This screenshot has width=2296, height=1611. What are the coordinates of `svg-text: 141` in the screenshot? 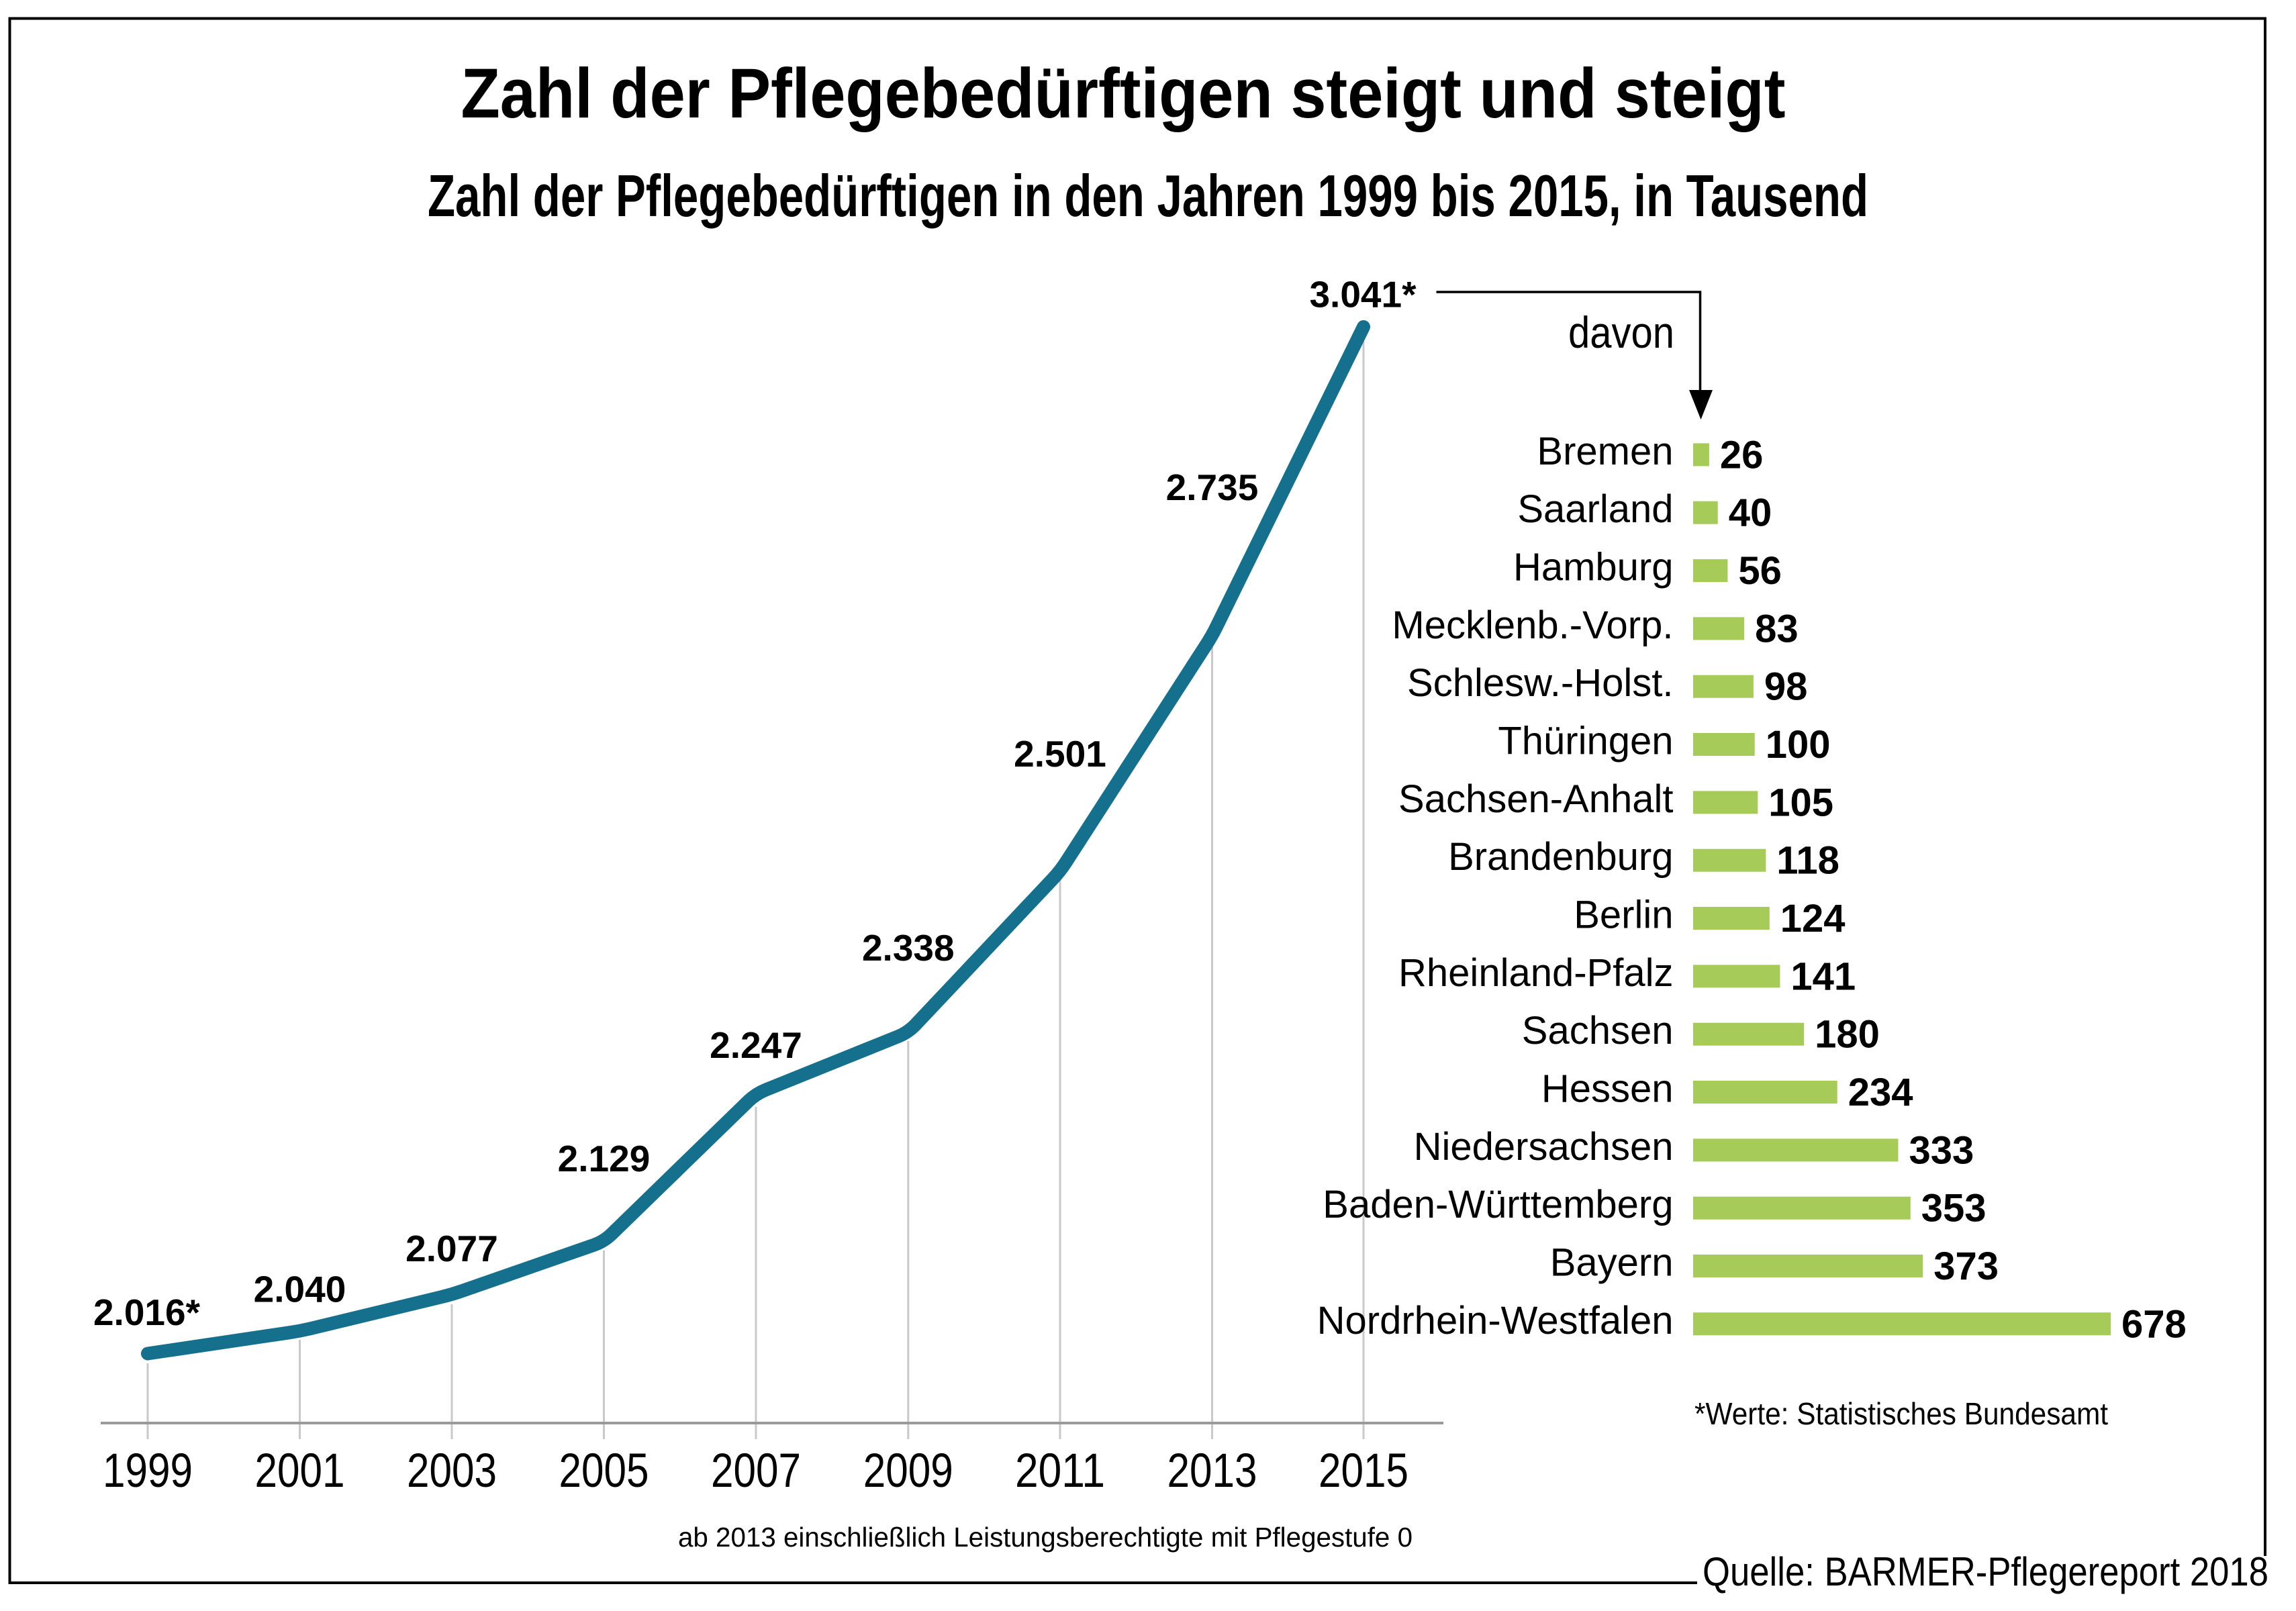 It's located at (1823, 976).